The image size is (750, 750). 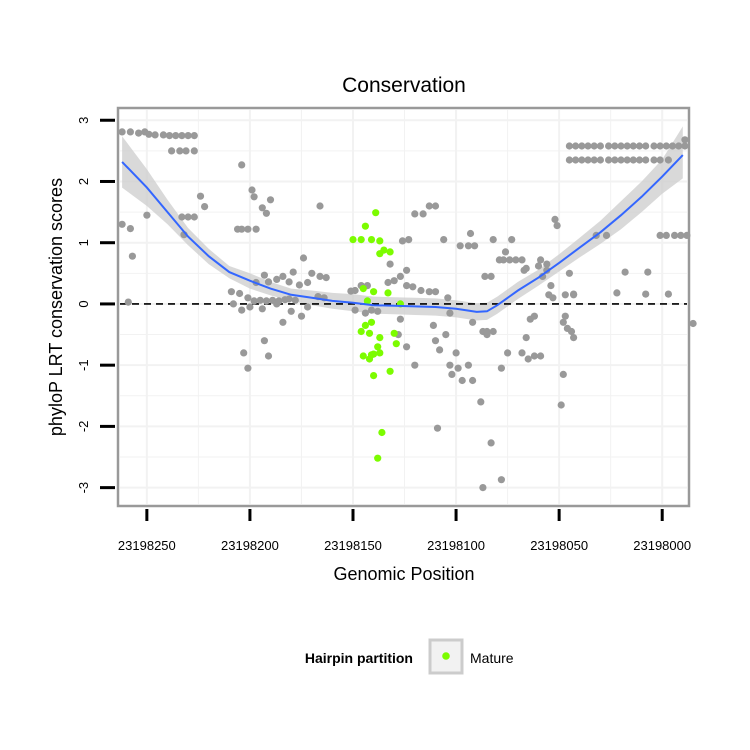 What do you see at coordinates (456, 545) in the screenshot?
I see `x-tick-label: 23198100` at bounding box center [456, 545].